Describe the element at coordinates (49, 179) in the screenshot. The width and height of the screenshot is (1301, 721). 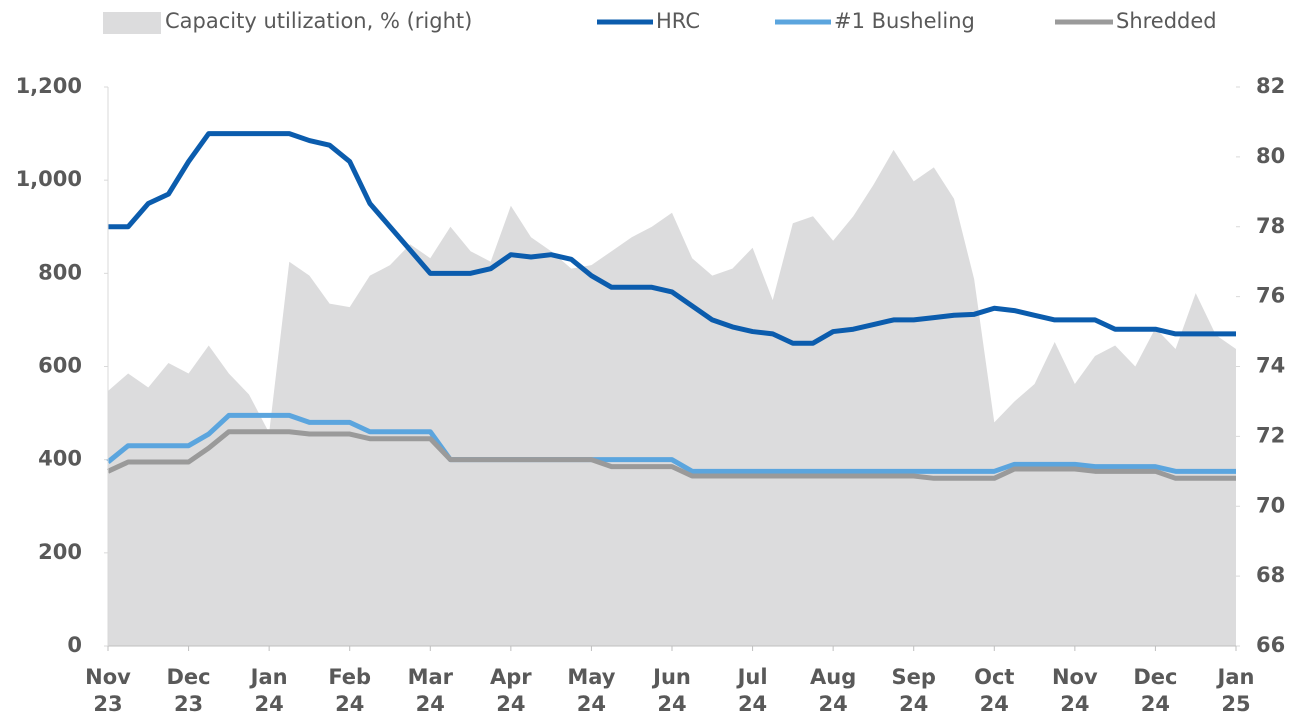
I see `y-tick-label: 1,000` at that location.